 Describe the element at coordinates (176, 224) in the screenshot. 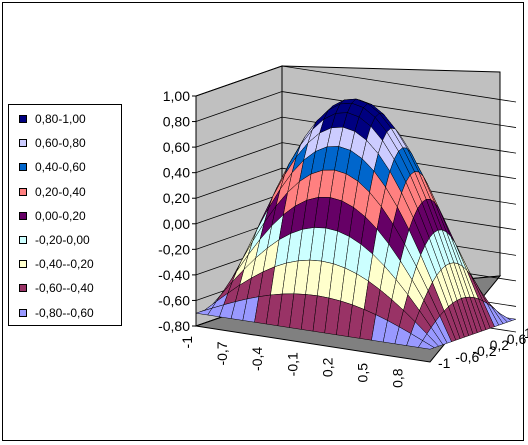

I see `z-tick-label: 0,00` at that location.